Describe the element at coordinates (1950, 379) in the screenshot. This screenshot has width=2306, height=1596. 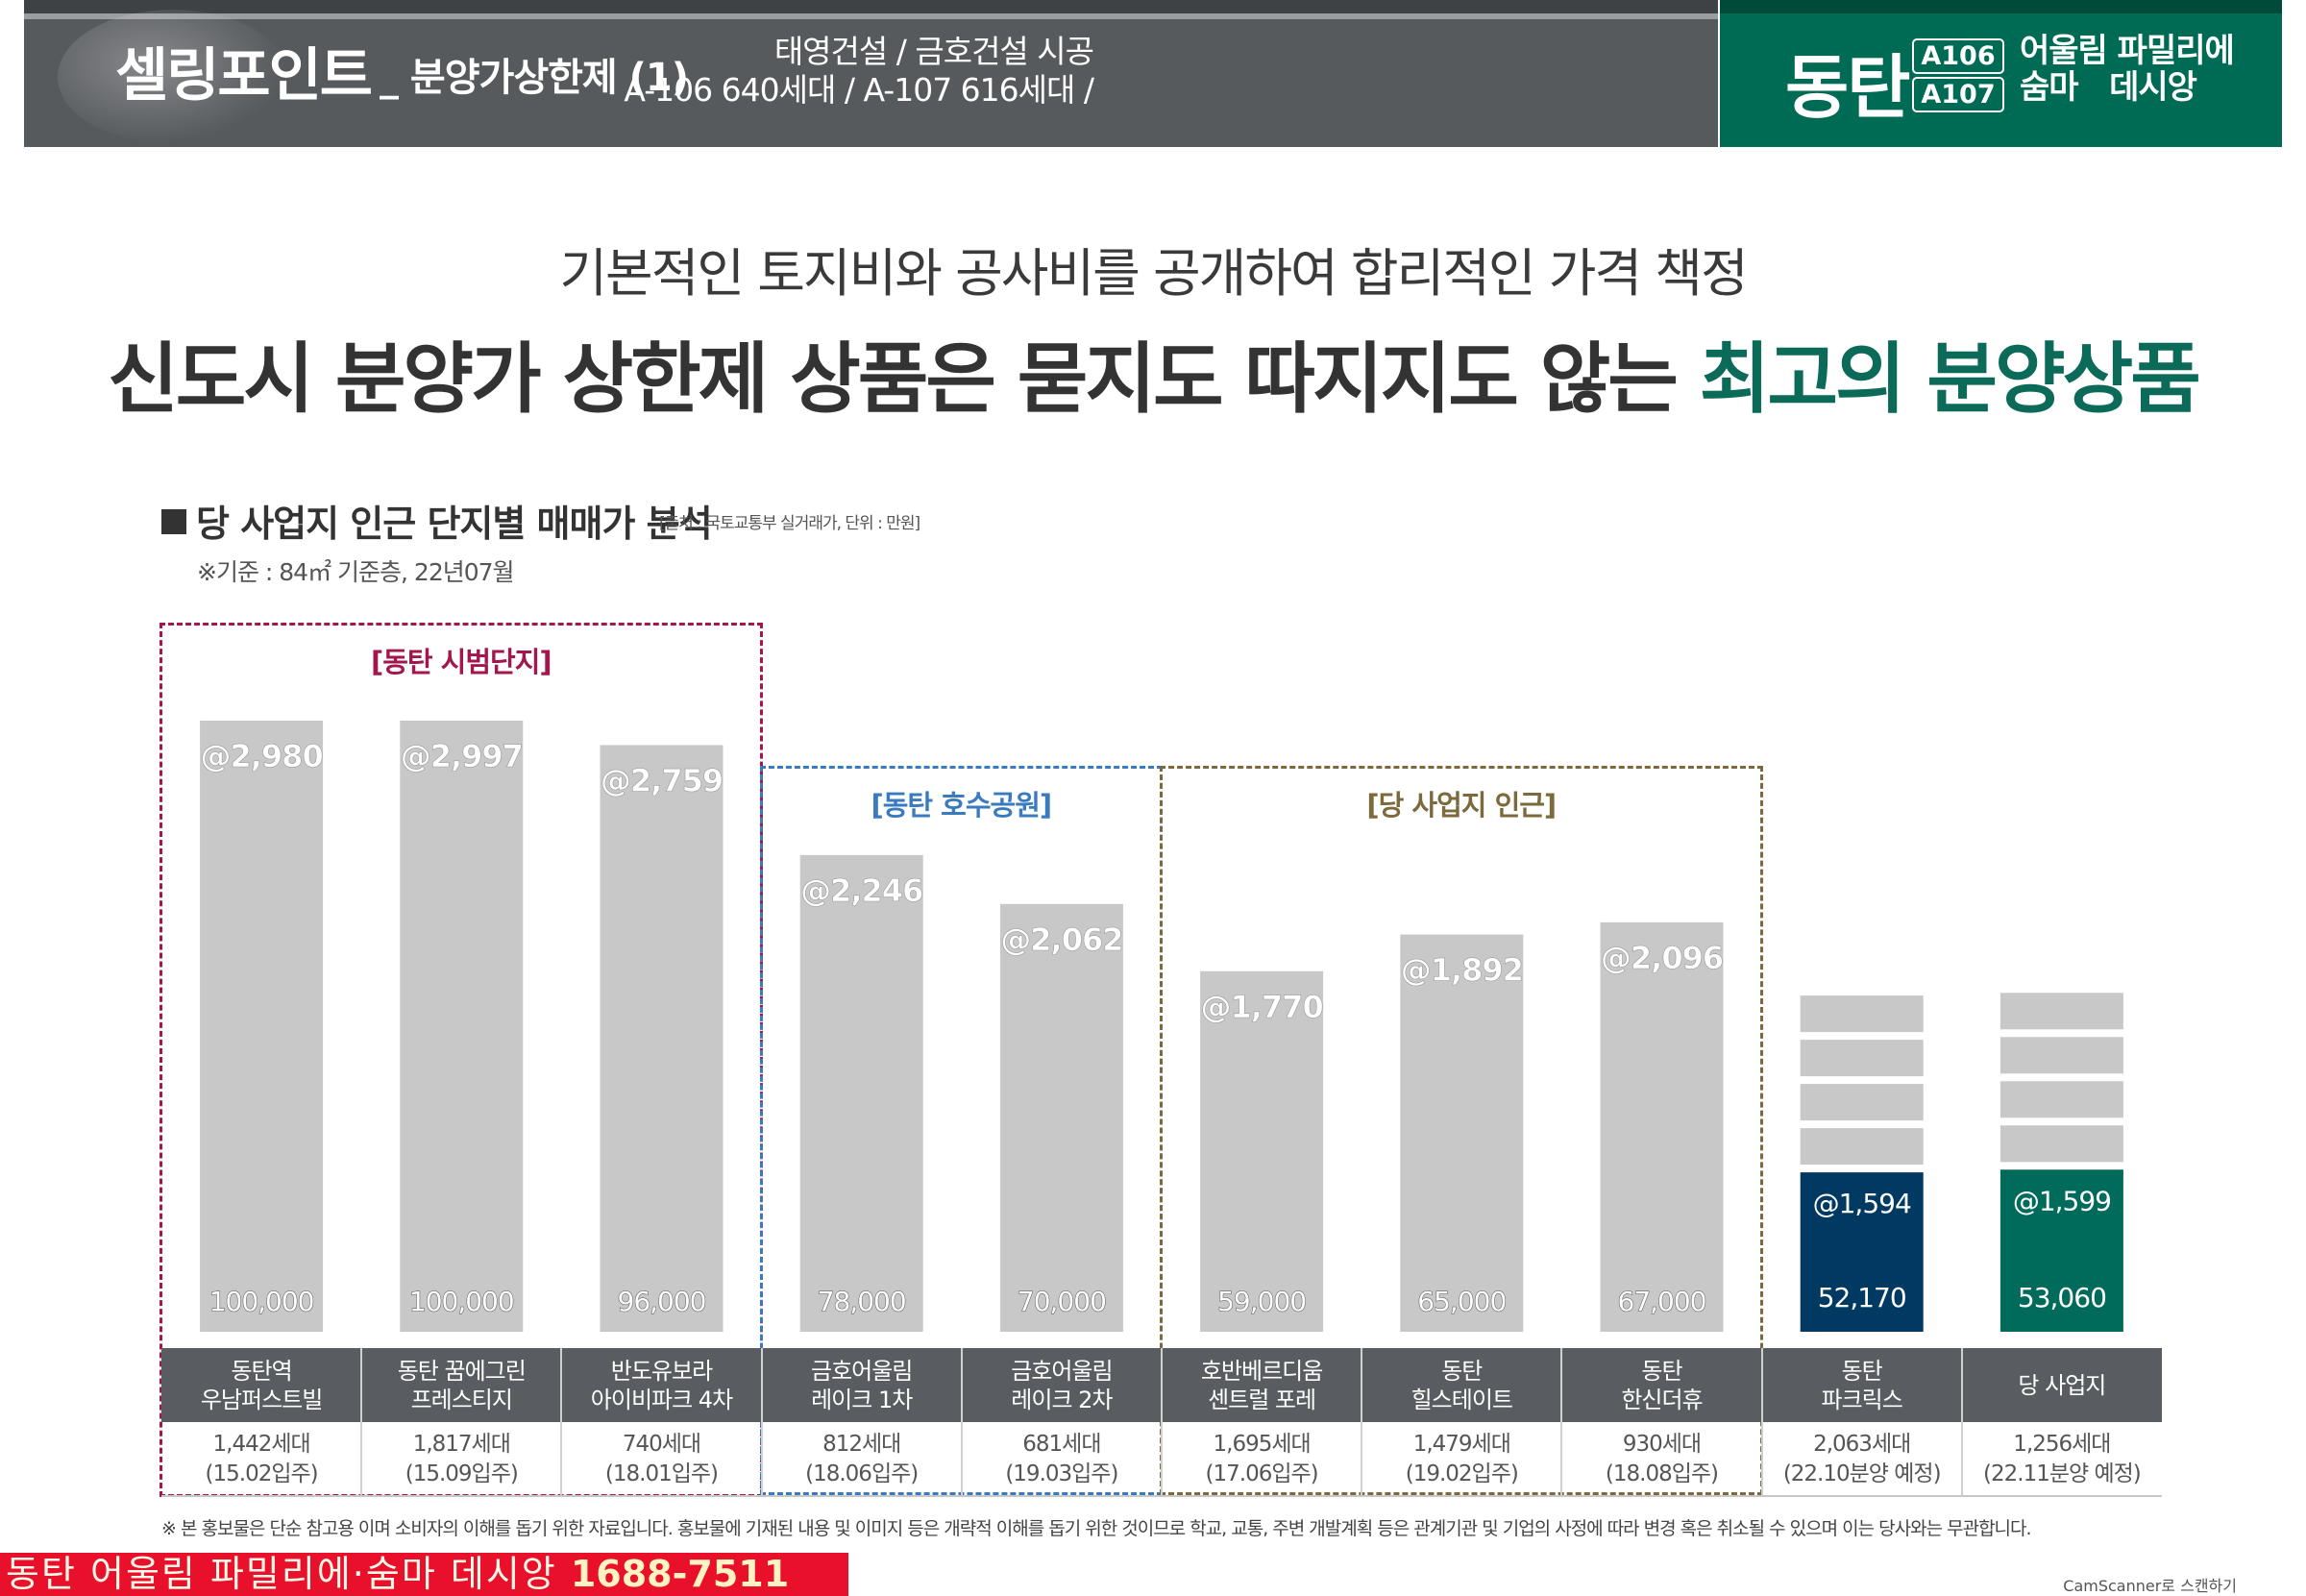
I see `headline-highlight: 최고의 분양상품` at that location.